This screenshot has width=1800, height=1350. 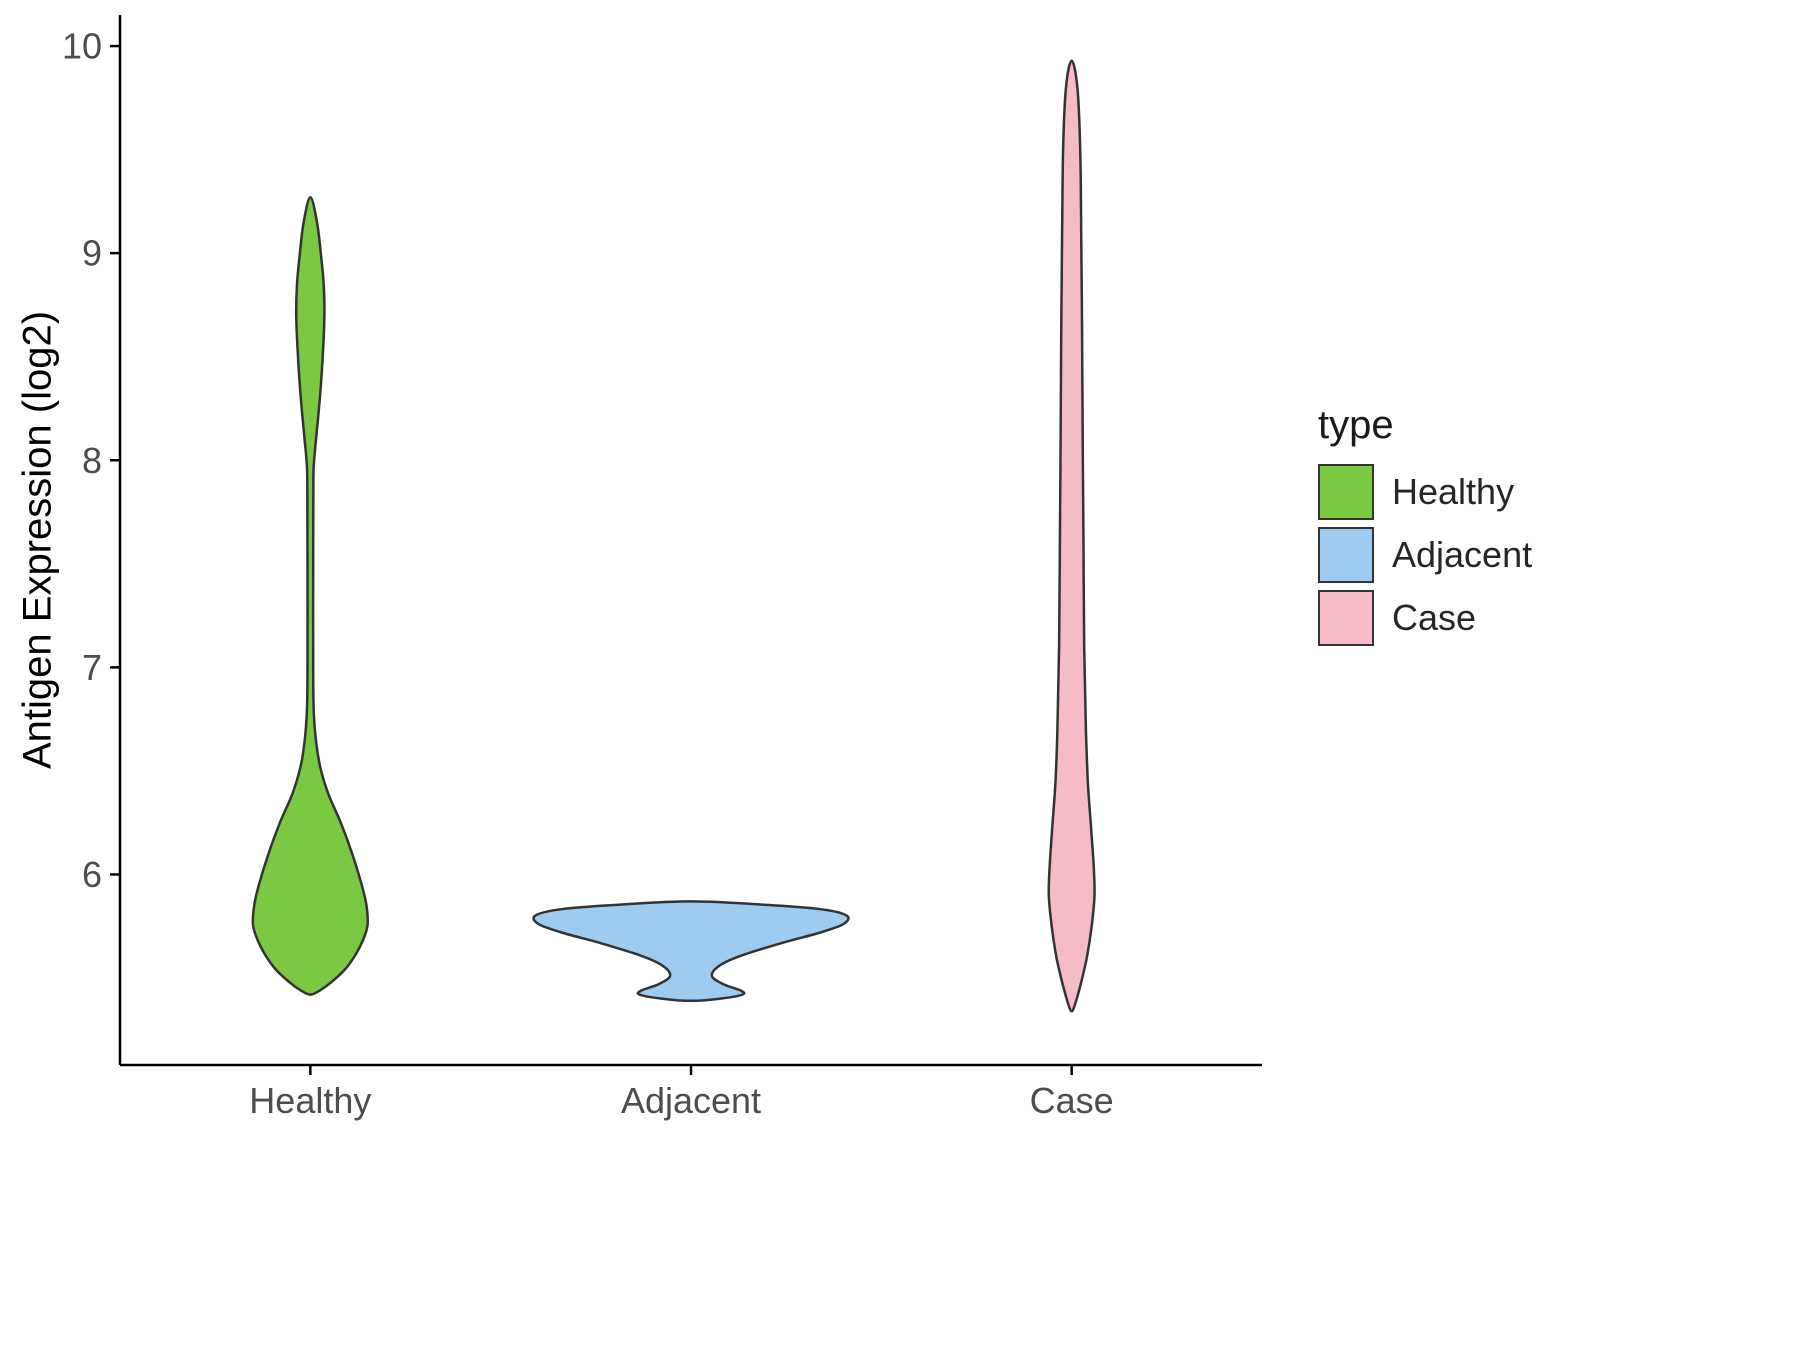 I want to click on y-tick-label: 9, so click(x=92, y=253).